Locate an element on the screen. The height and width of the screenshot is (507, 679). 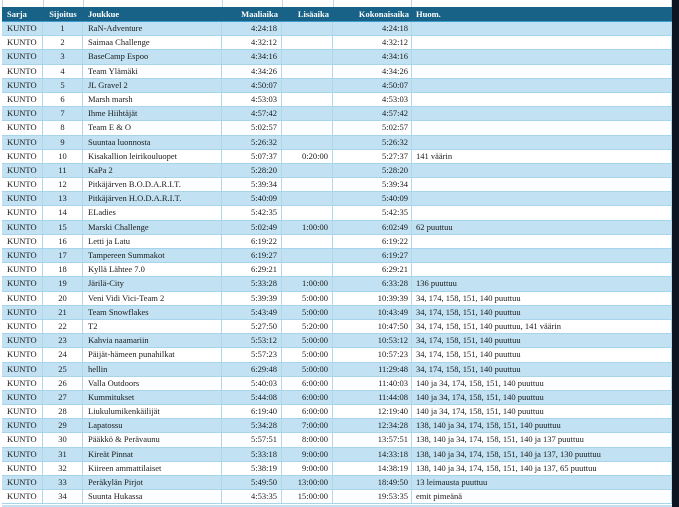
cell-kokonaisaika: 13:57:51 is located at coordinates (372, 440).